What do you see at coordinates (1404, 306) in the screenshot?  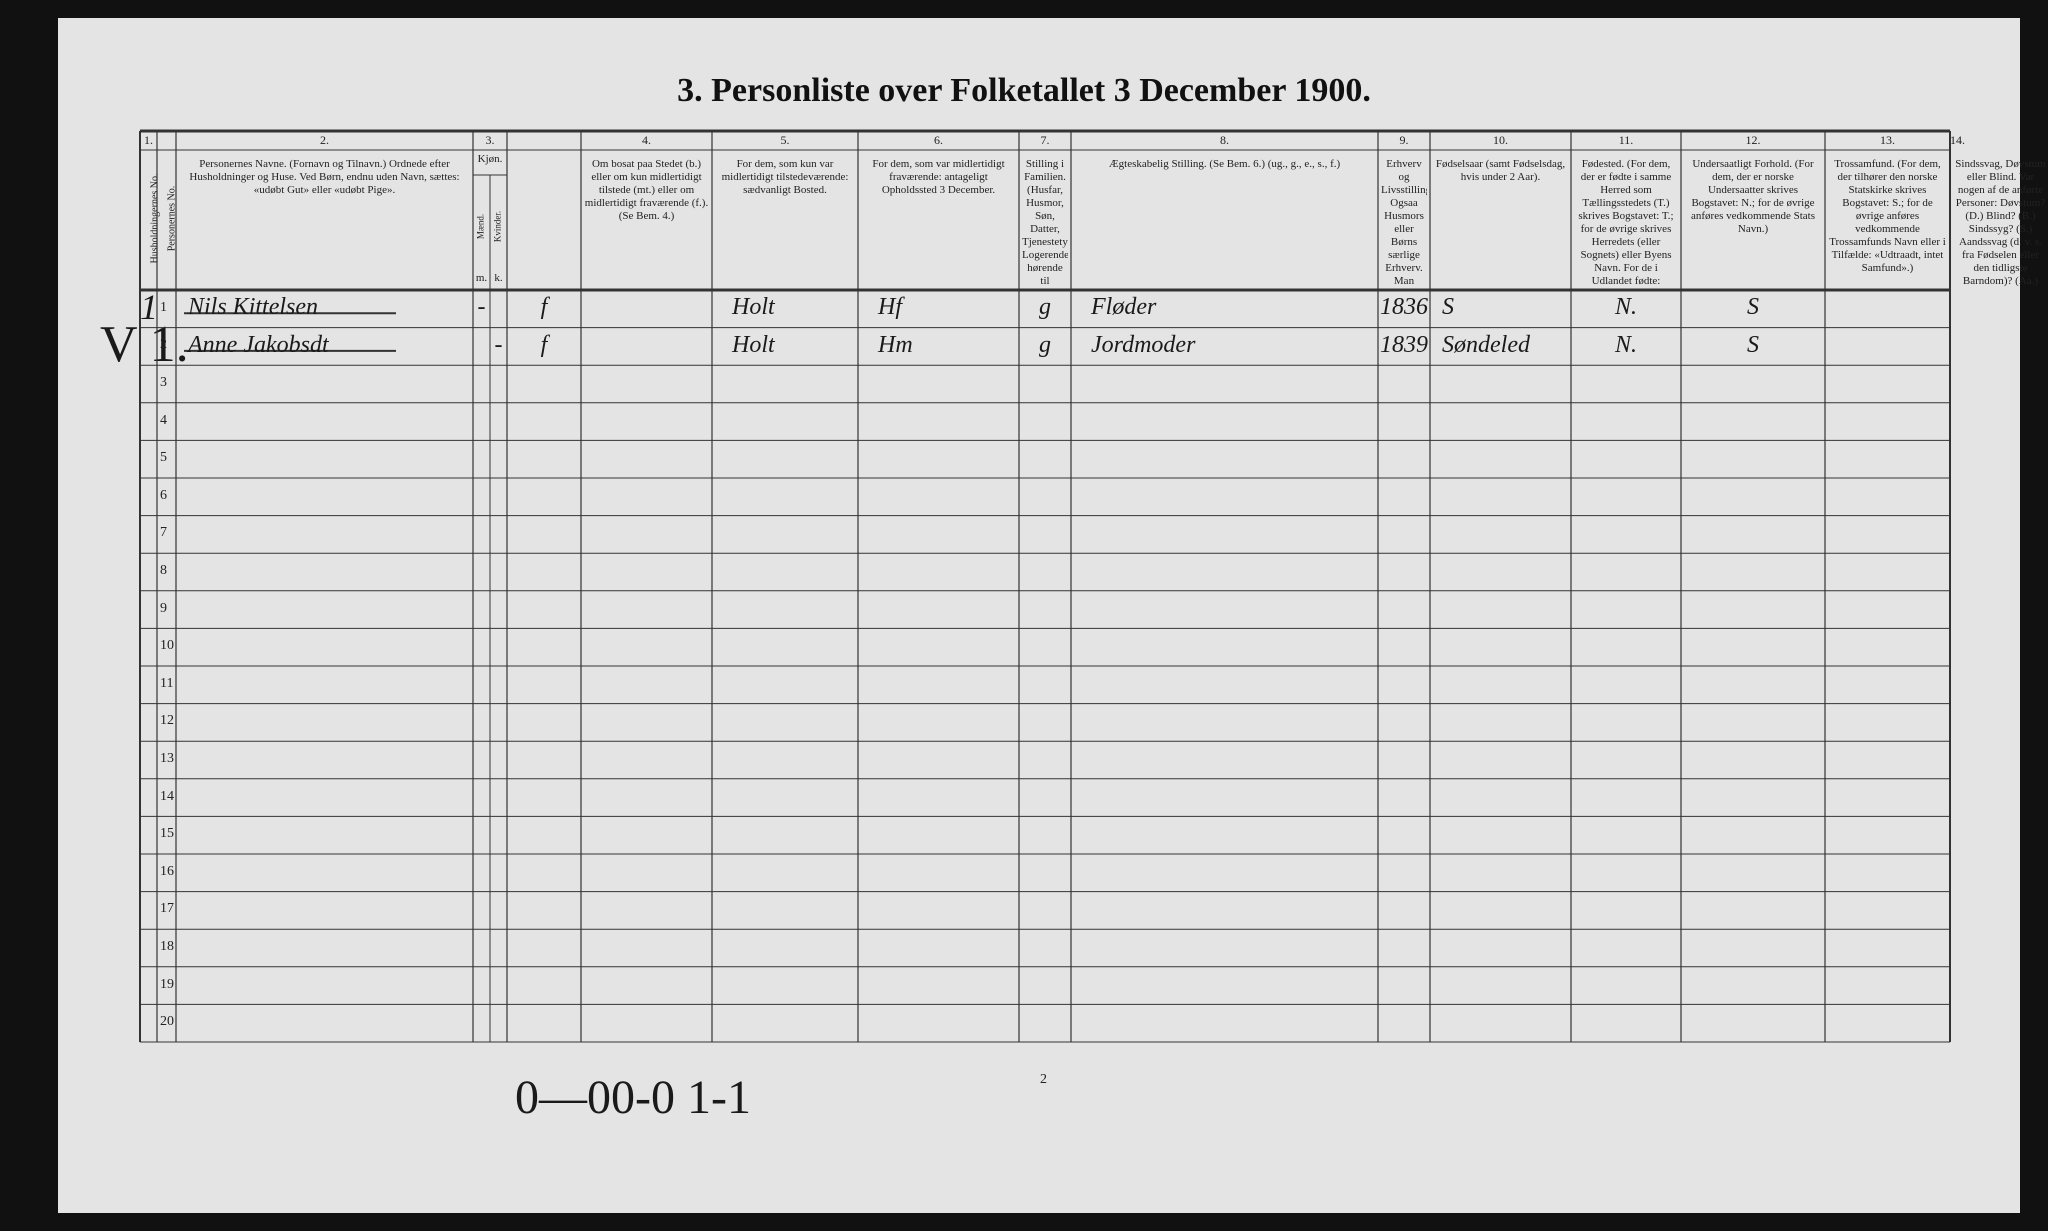 I see `entry-born: 1836` at bounding box center [1404, 306].